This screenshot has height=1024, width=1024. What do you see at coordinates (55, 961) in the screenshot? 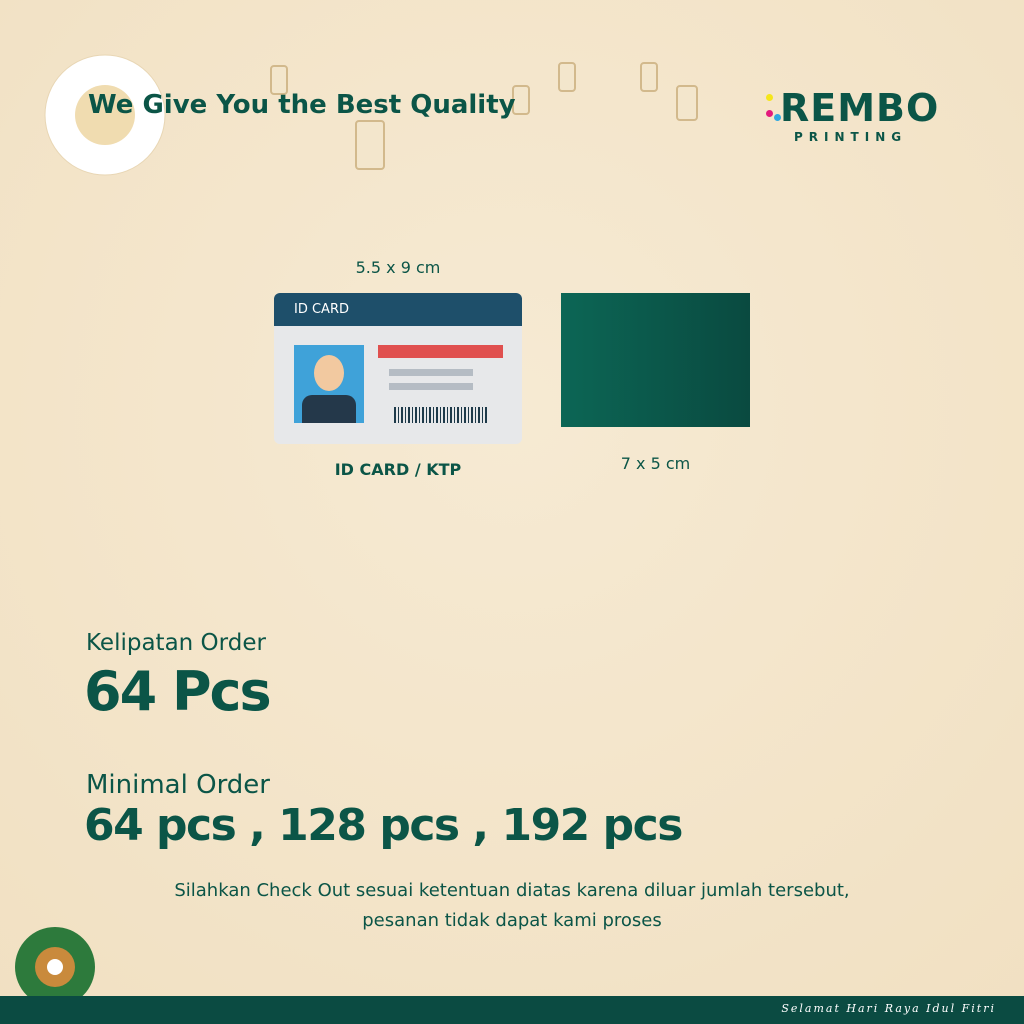
I see `ornament-mandala-icon` at bounding box center [55, 961].